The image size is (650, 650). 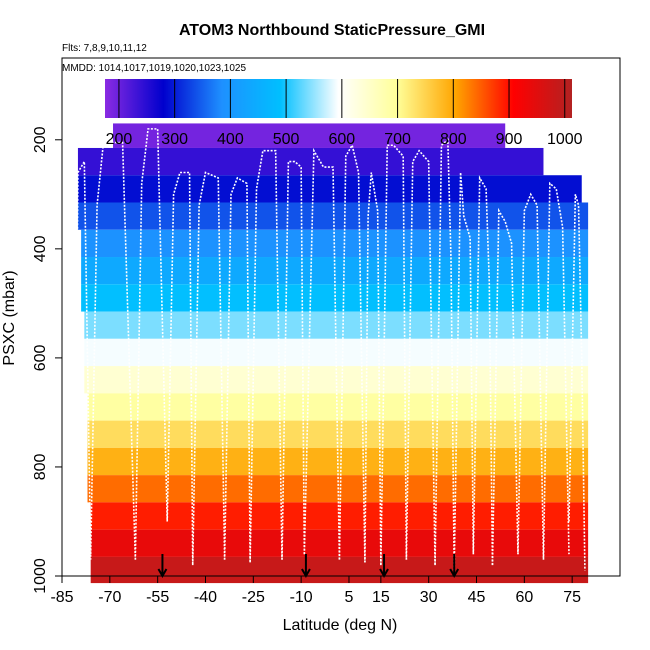 I want to click on x-tick-label: 60, so click(x=524, y=597).